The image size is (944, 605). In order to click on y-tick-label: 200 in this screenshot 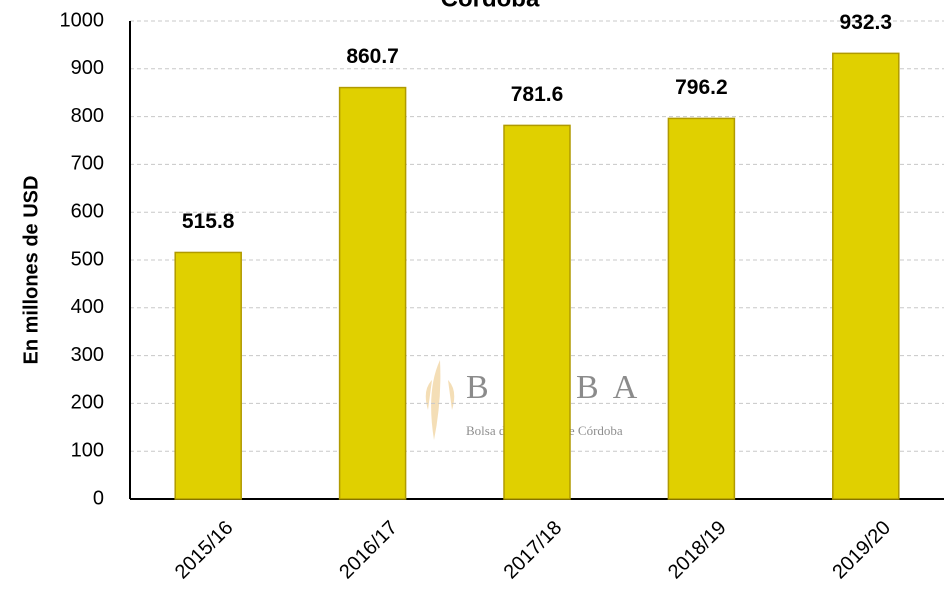, I will do `click(87, 403)`.